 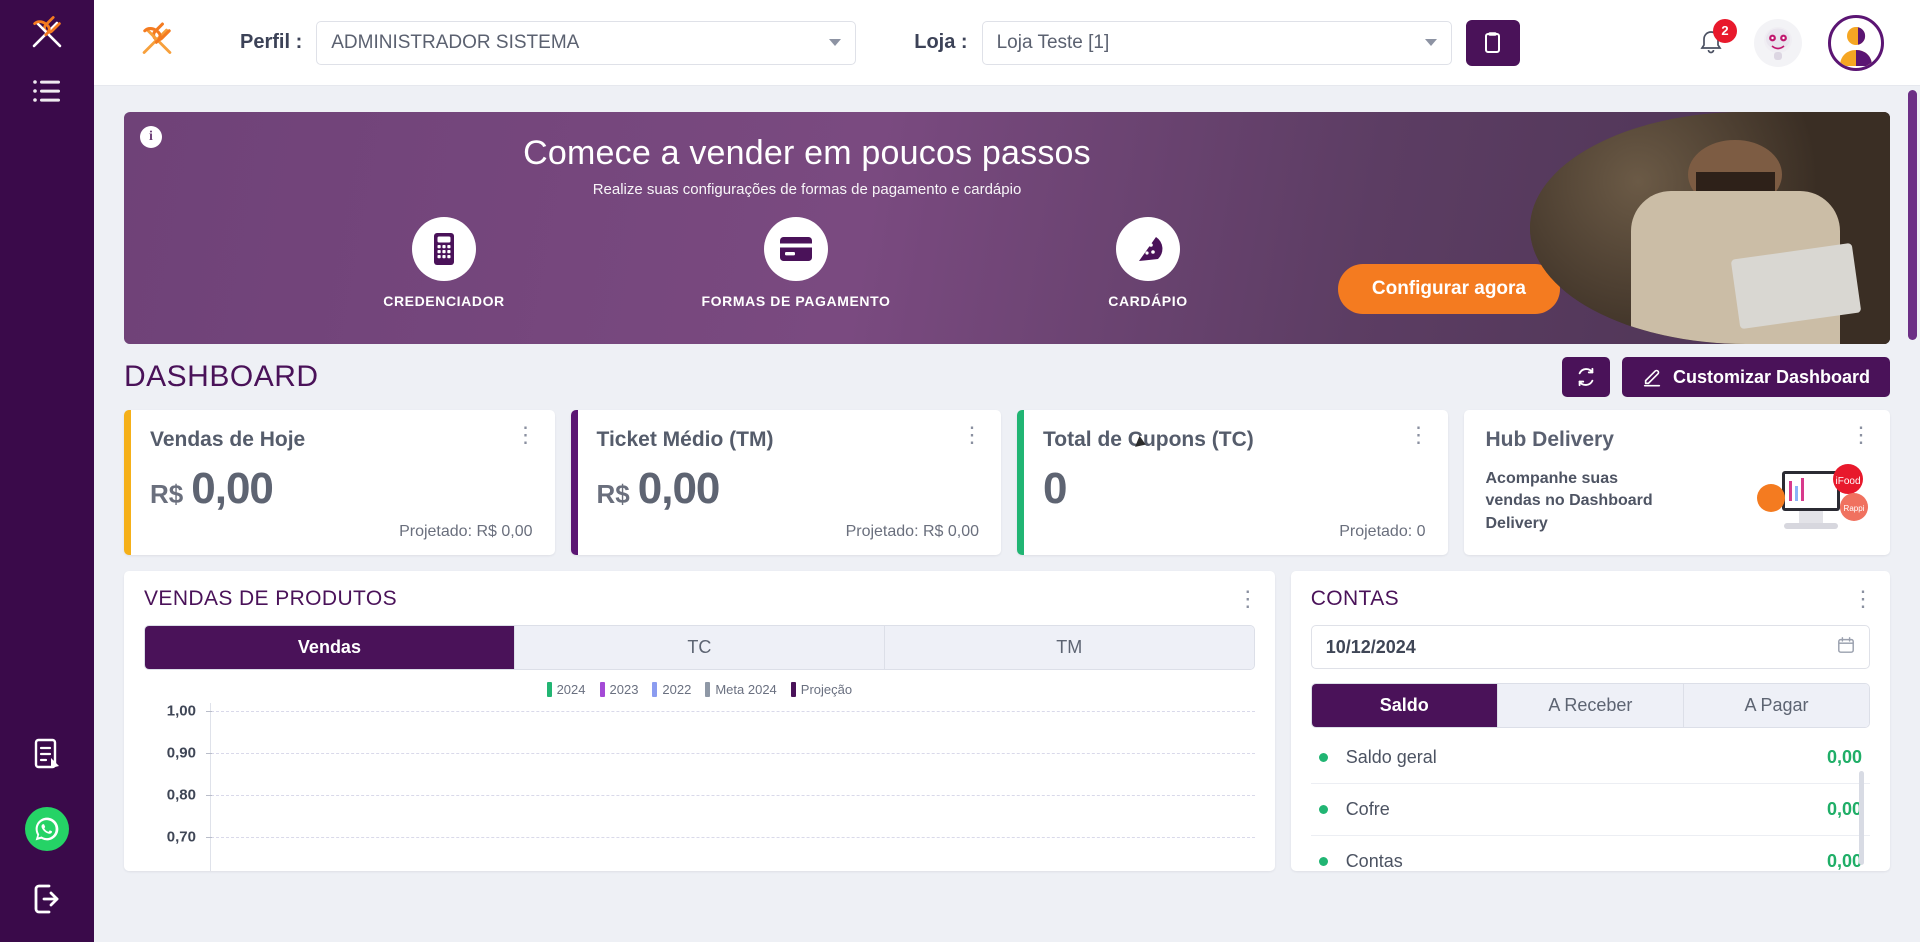 What do you see at coordinates (671, 689) in the screenshot?
I see `legend-item-2022: 2022` at bounding box center [671, 689].